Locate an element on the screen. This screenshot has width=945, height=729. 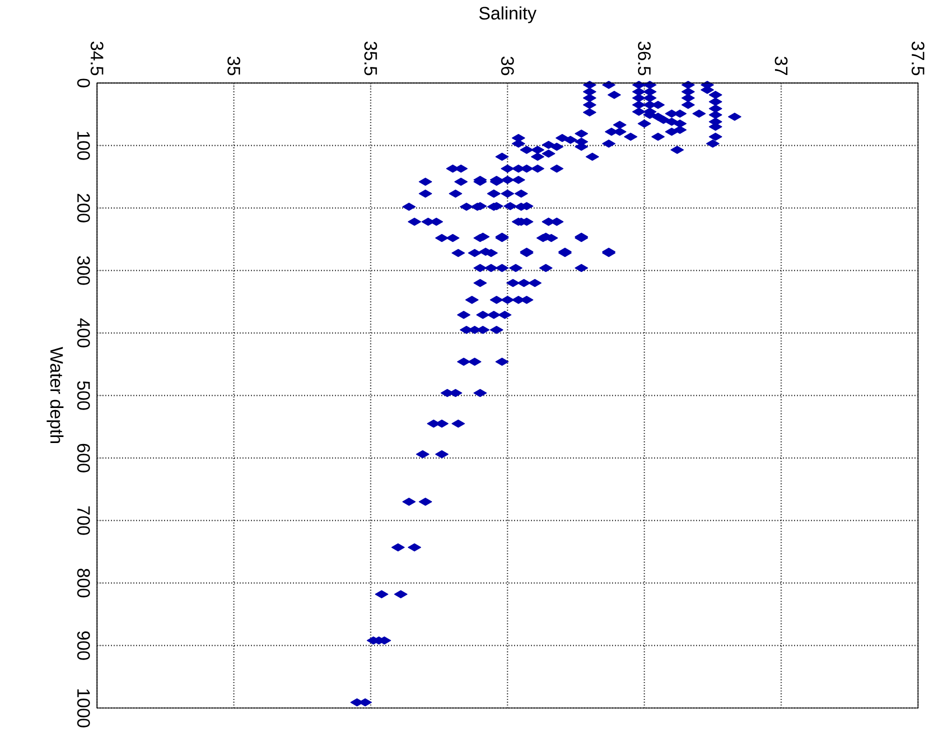
y-tick-label: 200 is located at coordinates (83, 208).